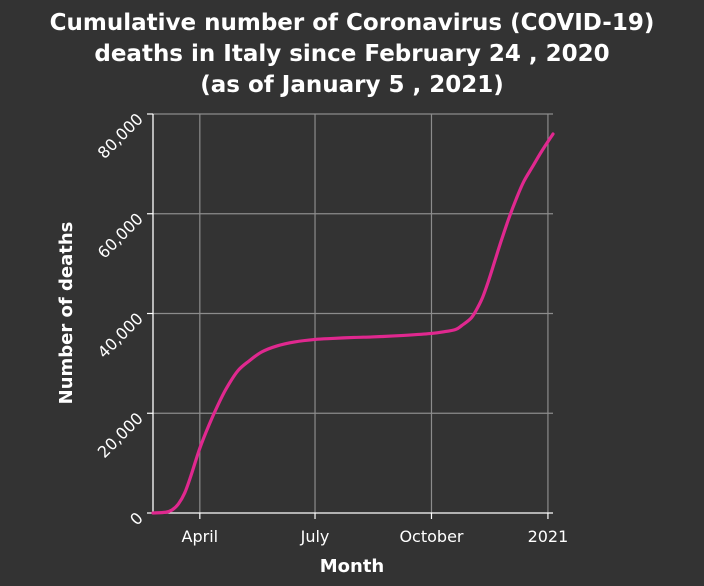 The image size is (704, 586). I want to click on x-tick-label: July, so click(315, 536).